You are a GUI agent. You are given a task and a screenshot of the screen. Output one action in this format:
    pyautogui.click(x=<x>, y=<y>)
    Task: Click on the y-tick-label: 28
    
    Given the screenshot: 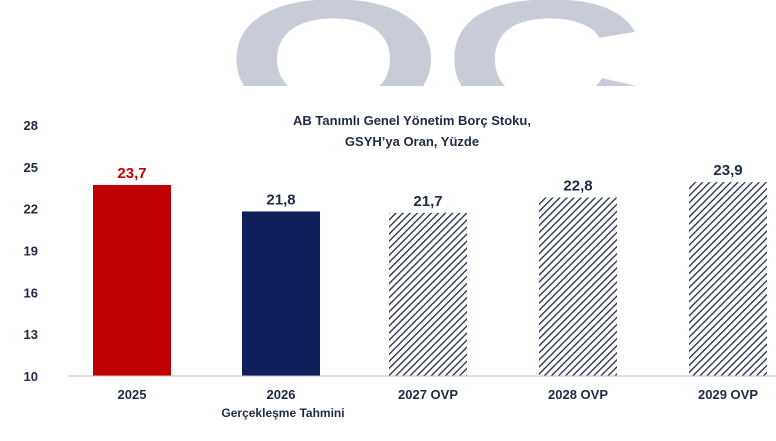 What is the action you would take?
    pyautogui.click(x=31, y=125)
    